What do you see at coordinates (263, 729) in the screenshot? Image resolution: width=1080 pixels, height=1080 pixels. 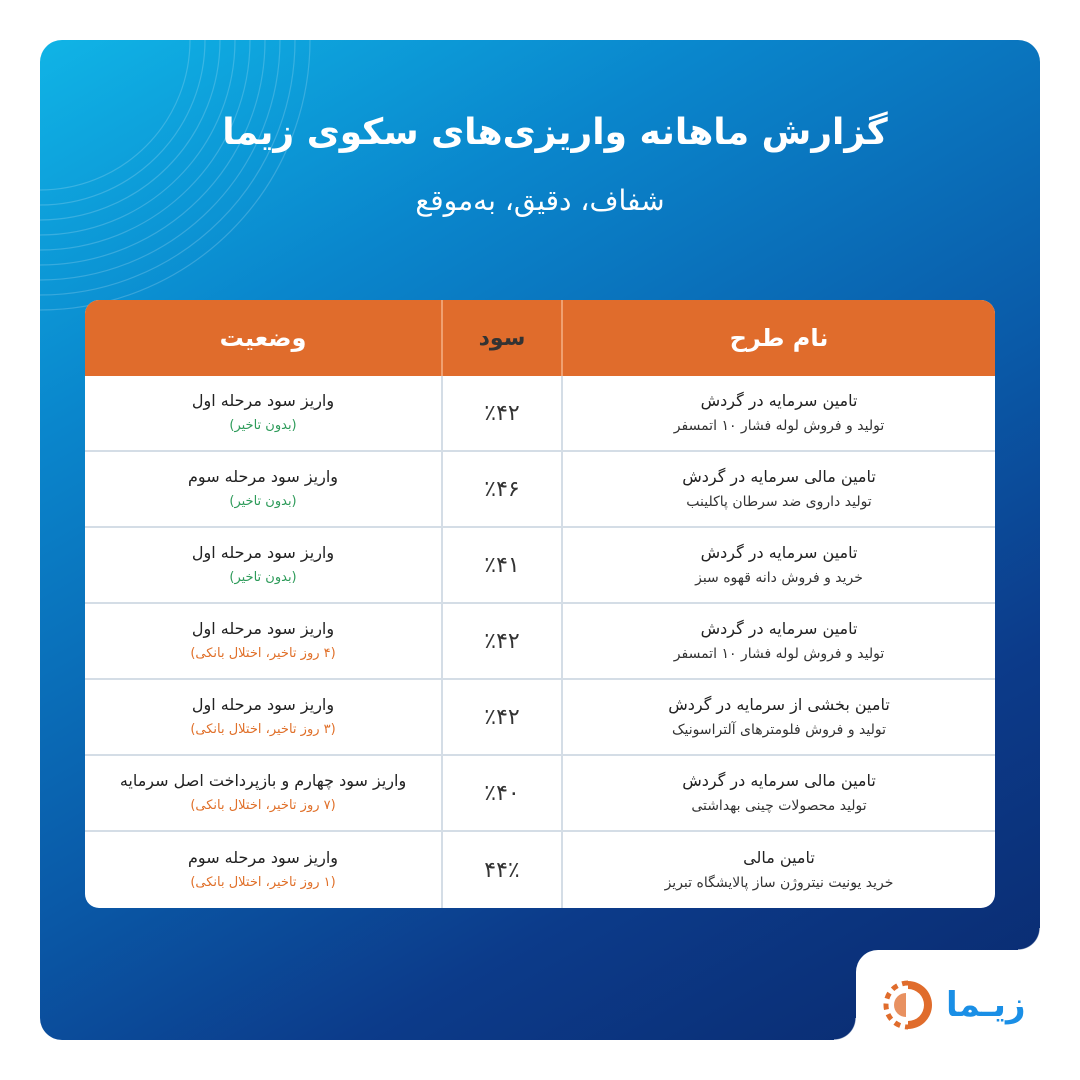 I see `status-note: (۳ روز تاخیر، اختلال بانکی)` at bounding box center [263, 729].